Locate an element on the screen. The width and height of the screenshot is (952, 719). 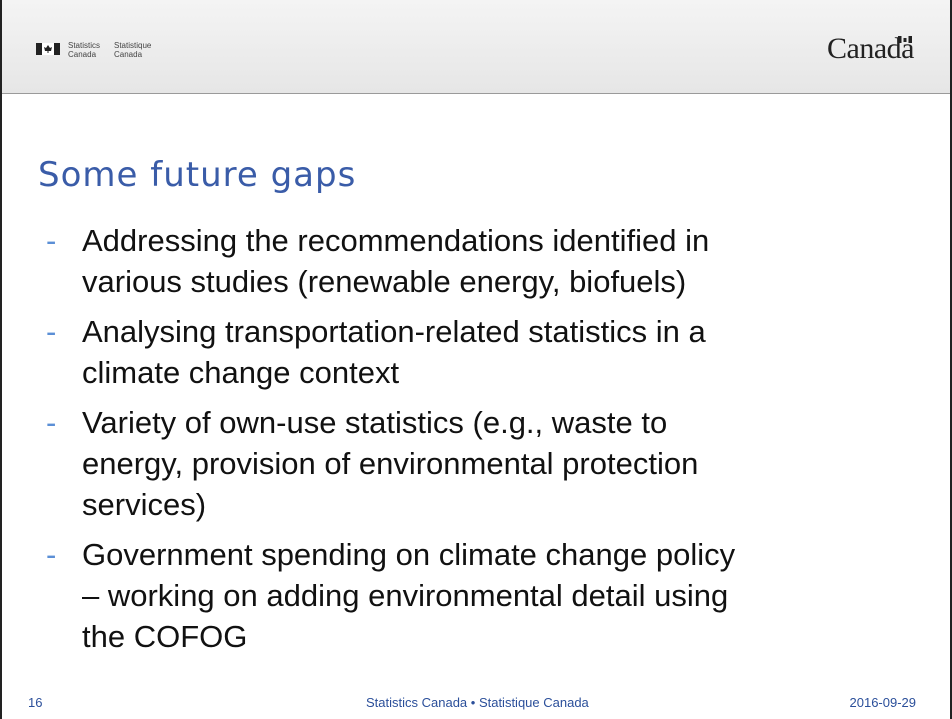
department-fr-line: Statistique is located at coordinates (133, 45).